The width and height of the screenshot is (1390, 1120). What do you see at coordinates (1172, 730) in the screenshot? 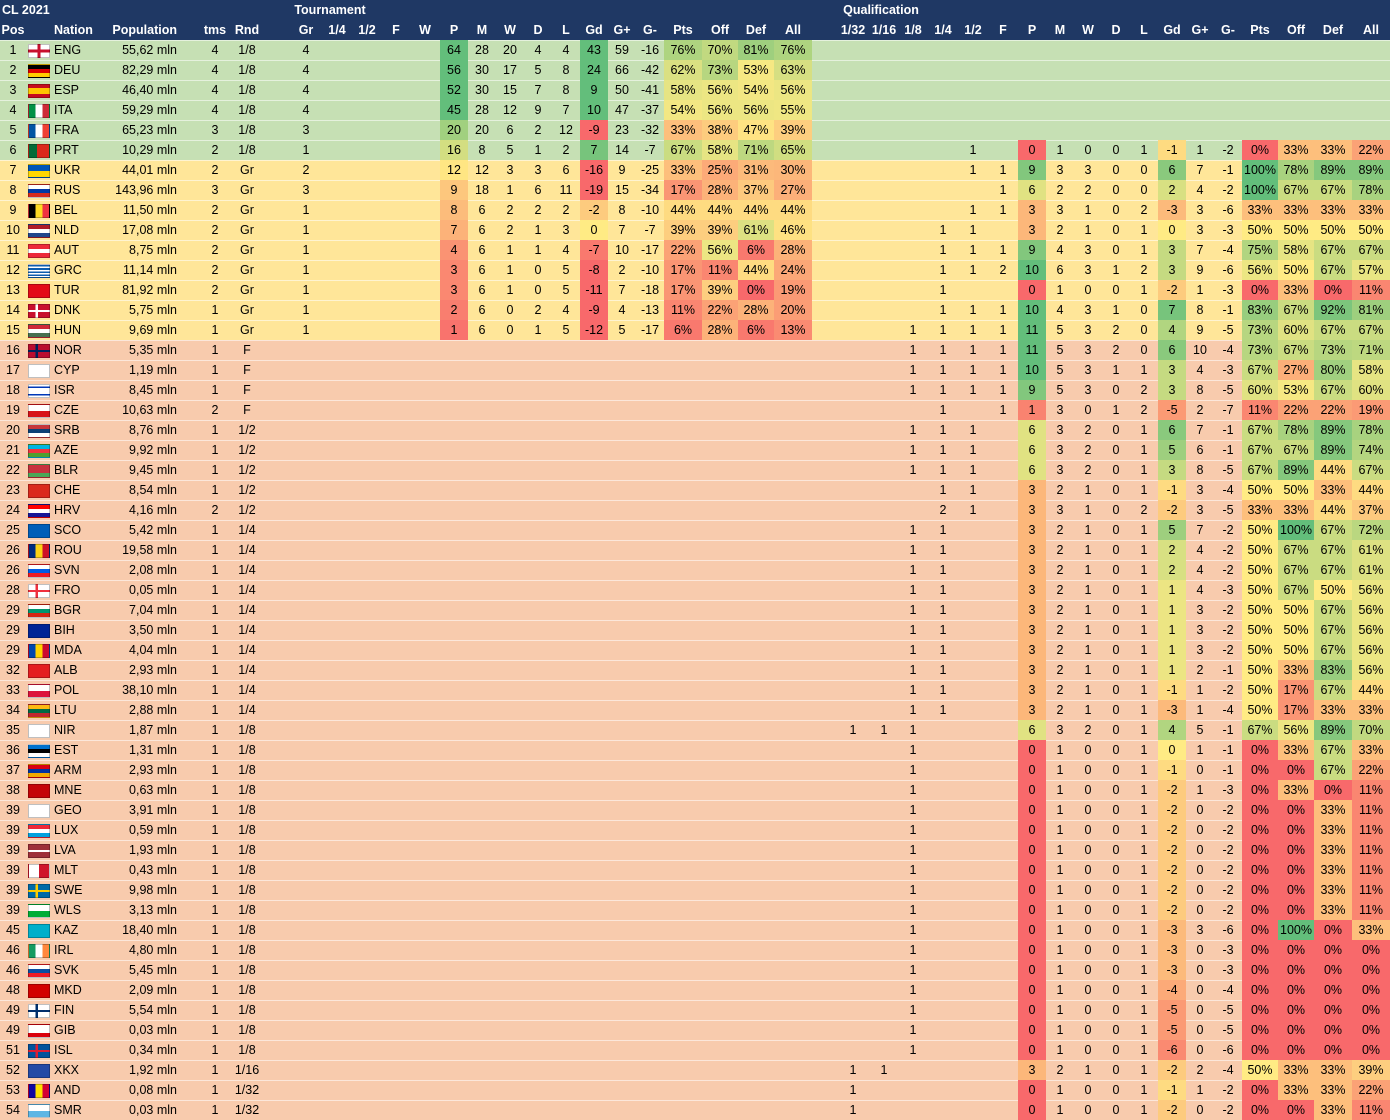
I see `cell-gd: 4` at bounding box center [1172, 730].